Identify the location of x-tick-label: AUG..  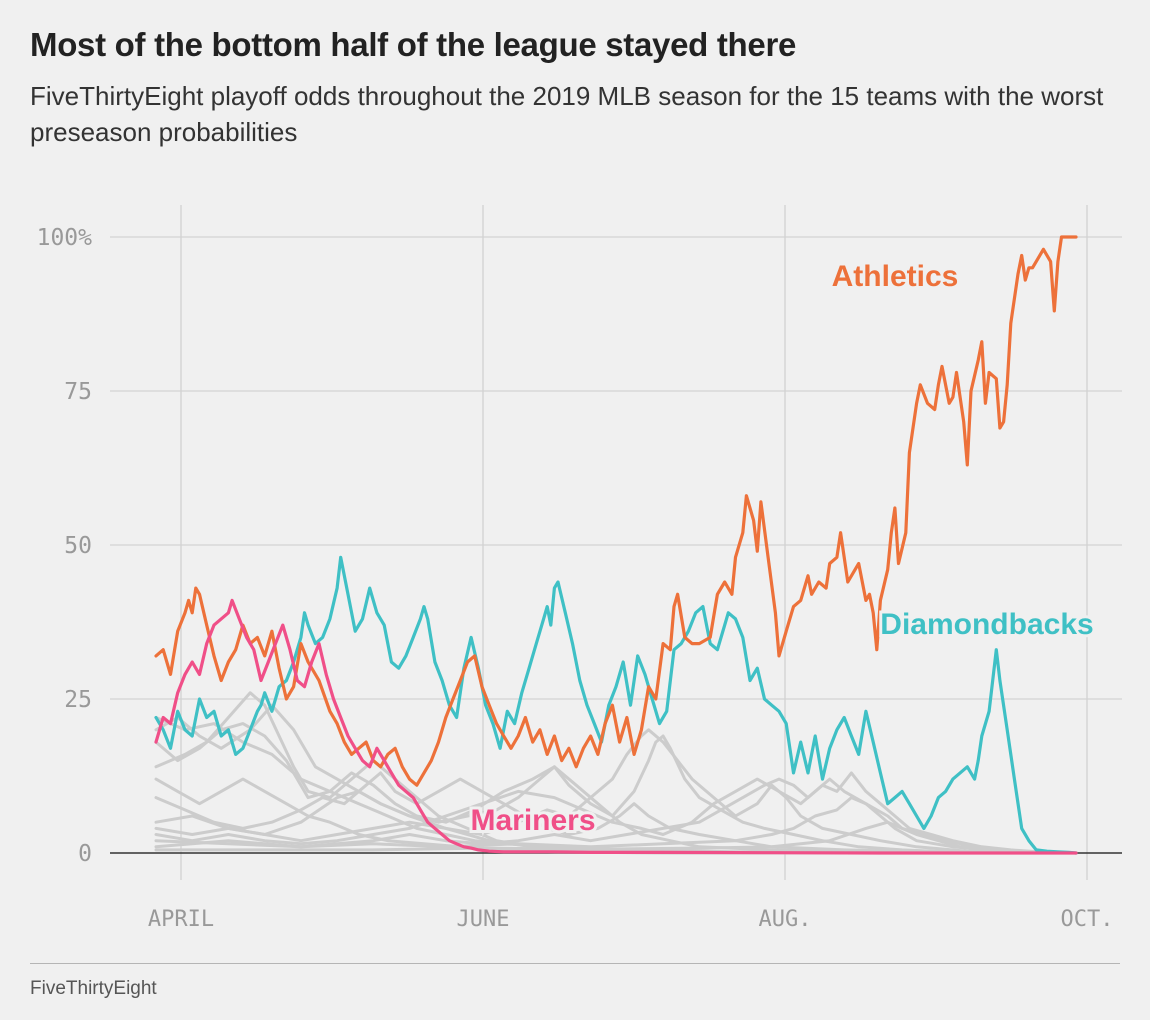
(785, 919).